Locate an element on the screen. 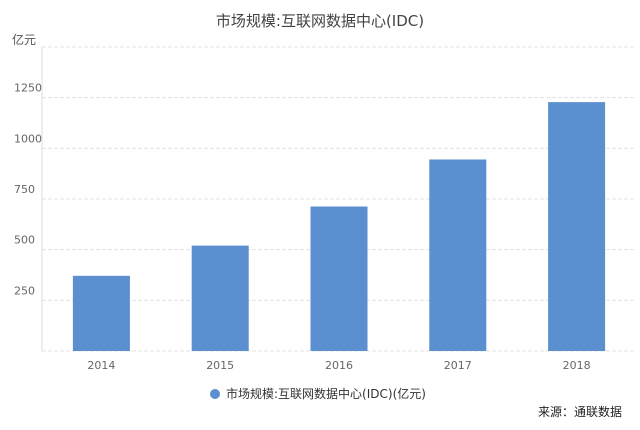 Image resolution: width=640 pixels, height=430 pixels. y-tick-label: 250 is located at coordinates (24, 290).